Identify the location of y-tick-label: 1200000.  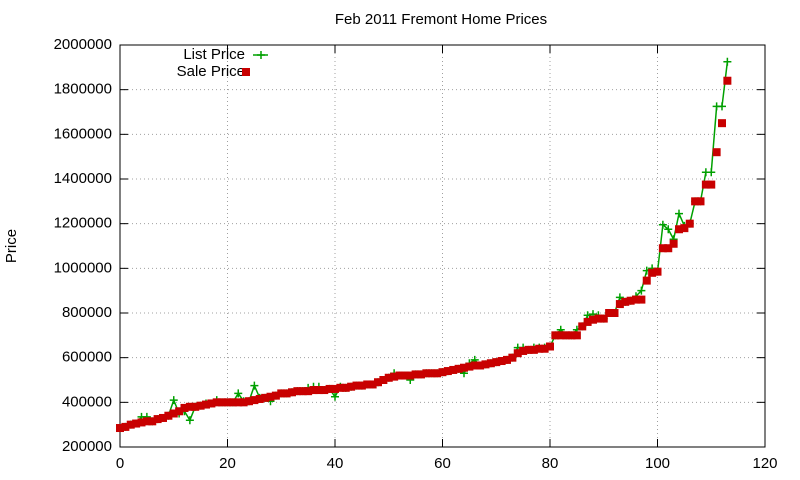
(83, 223).